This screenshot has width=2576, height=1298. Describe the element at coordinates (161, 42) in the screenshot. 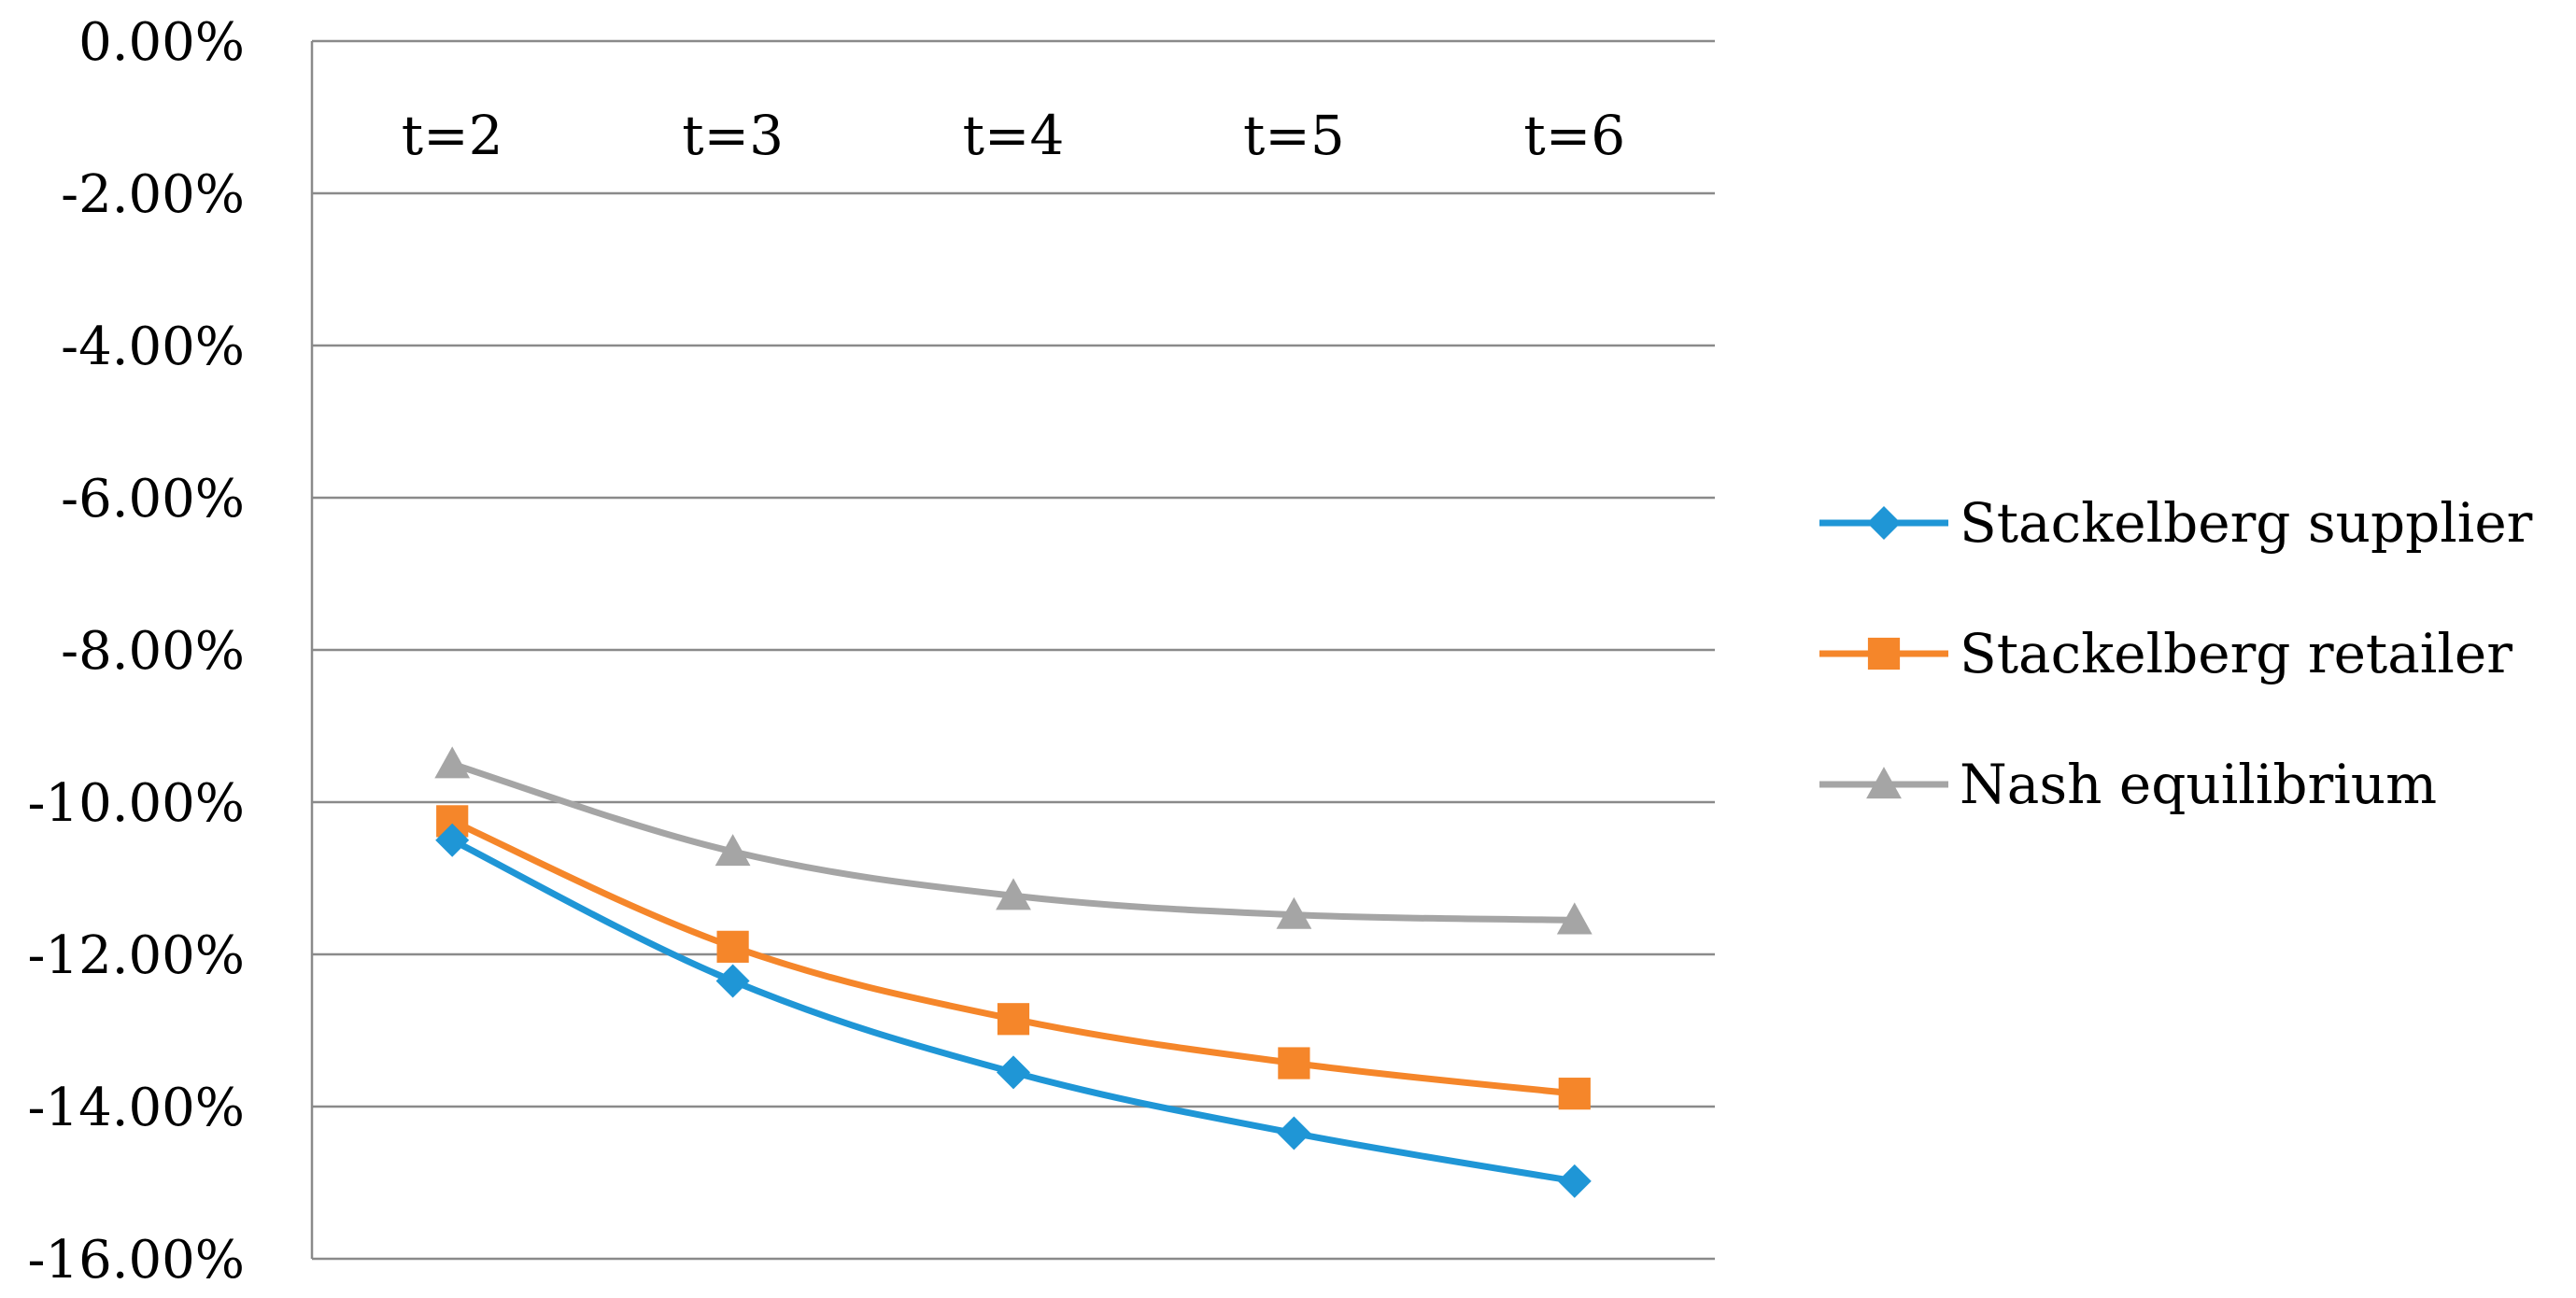

I see `y-tick-label: 0.00%` at that location.